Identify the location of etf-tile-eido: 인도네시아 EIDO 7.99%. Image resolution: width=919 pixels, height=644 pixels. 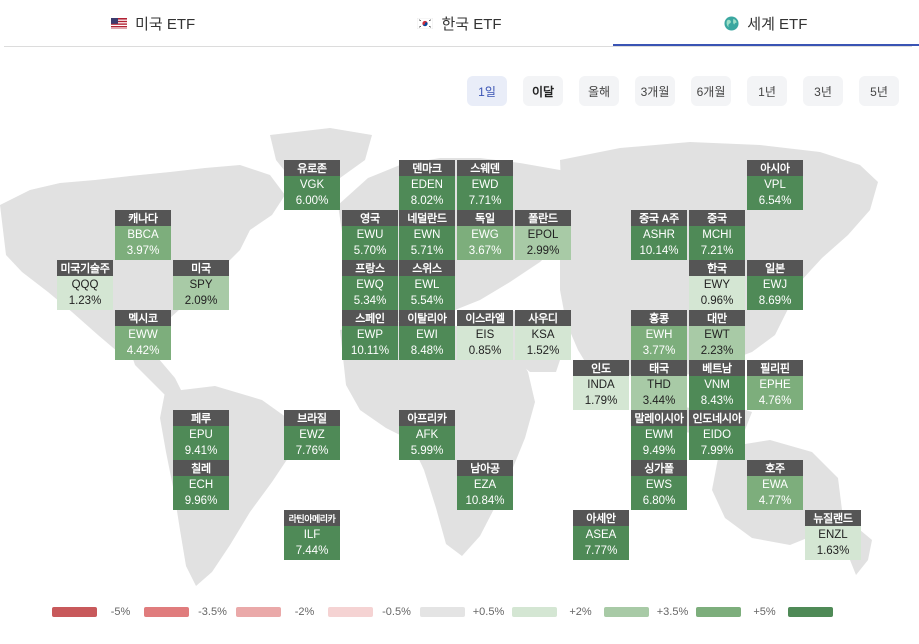
(717, 435).